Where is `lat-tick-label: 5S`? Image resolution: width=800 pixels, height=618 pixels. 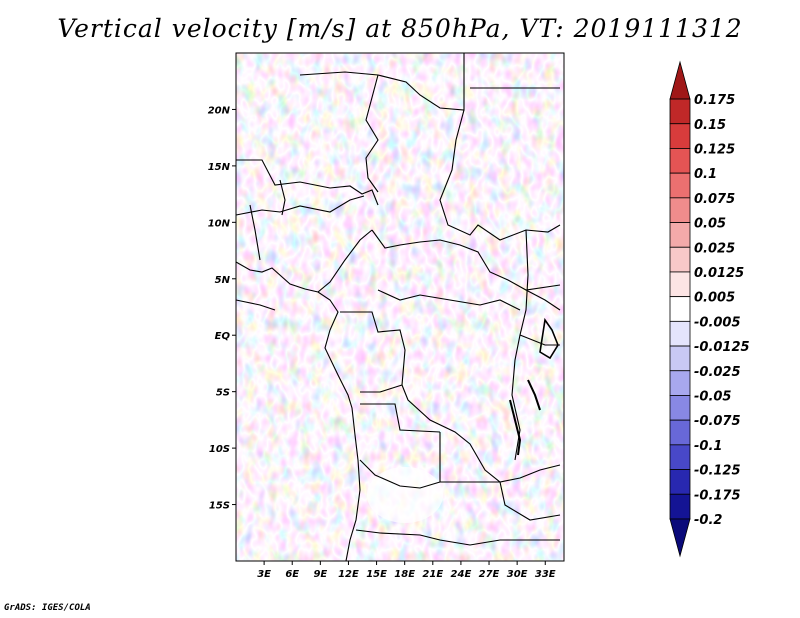
lat-tick-label: 5S is located at coordinates (223, 393).